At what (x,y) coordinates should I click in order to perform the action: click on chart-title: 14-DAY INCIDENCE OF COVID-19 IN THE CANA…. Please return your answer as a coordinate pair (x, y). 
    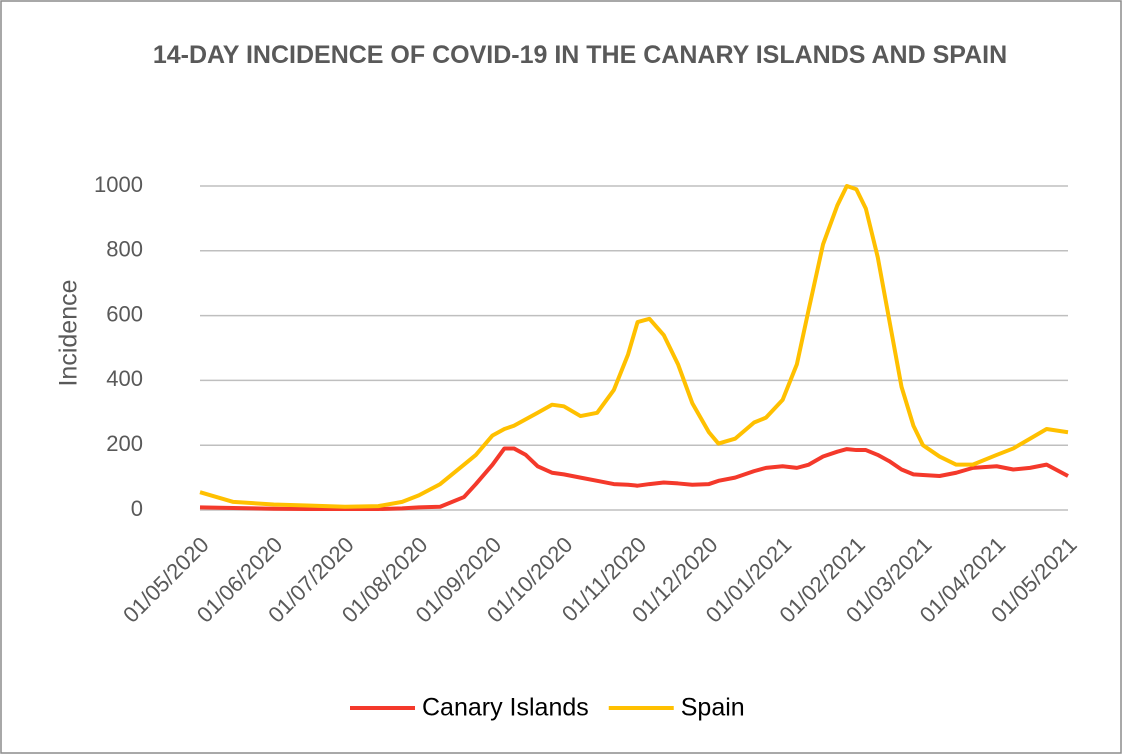
    Looking at the image, I should click on (580, 55).